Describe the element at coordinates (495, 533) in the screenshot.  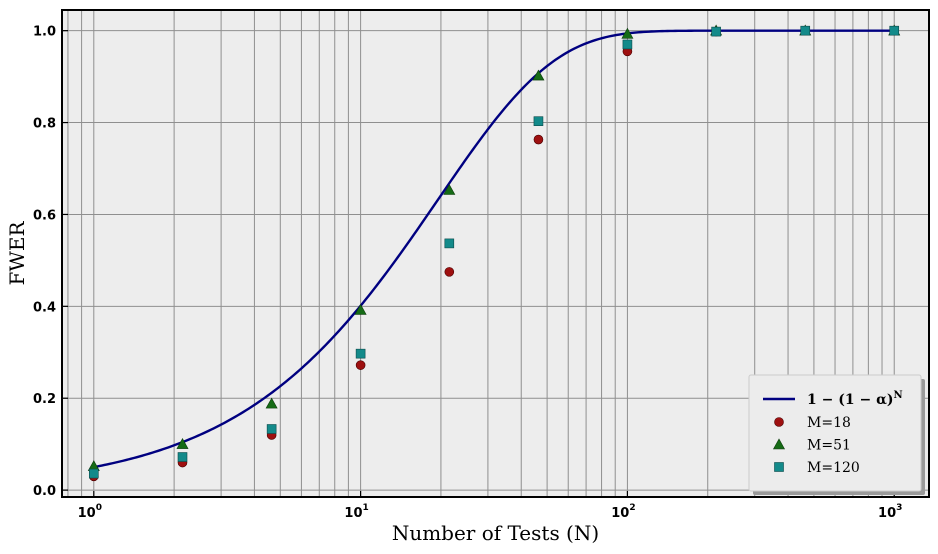
I see `x-axis-title: Number of Tests (N)` at that location.